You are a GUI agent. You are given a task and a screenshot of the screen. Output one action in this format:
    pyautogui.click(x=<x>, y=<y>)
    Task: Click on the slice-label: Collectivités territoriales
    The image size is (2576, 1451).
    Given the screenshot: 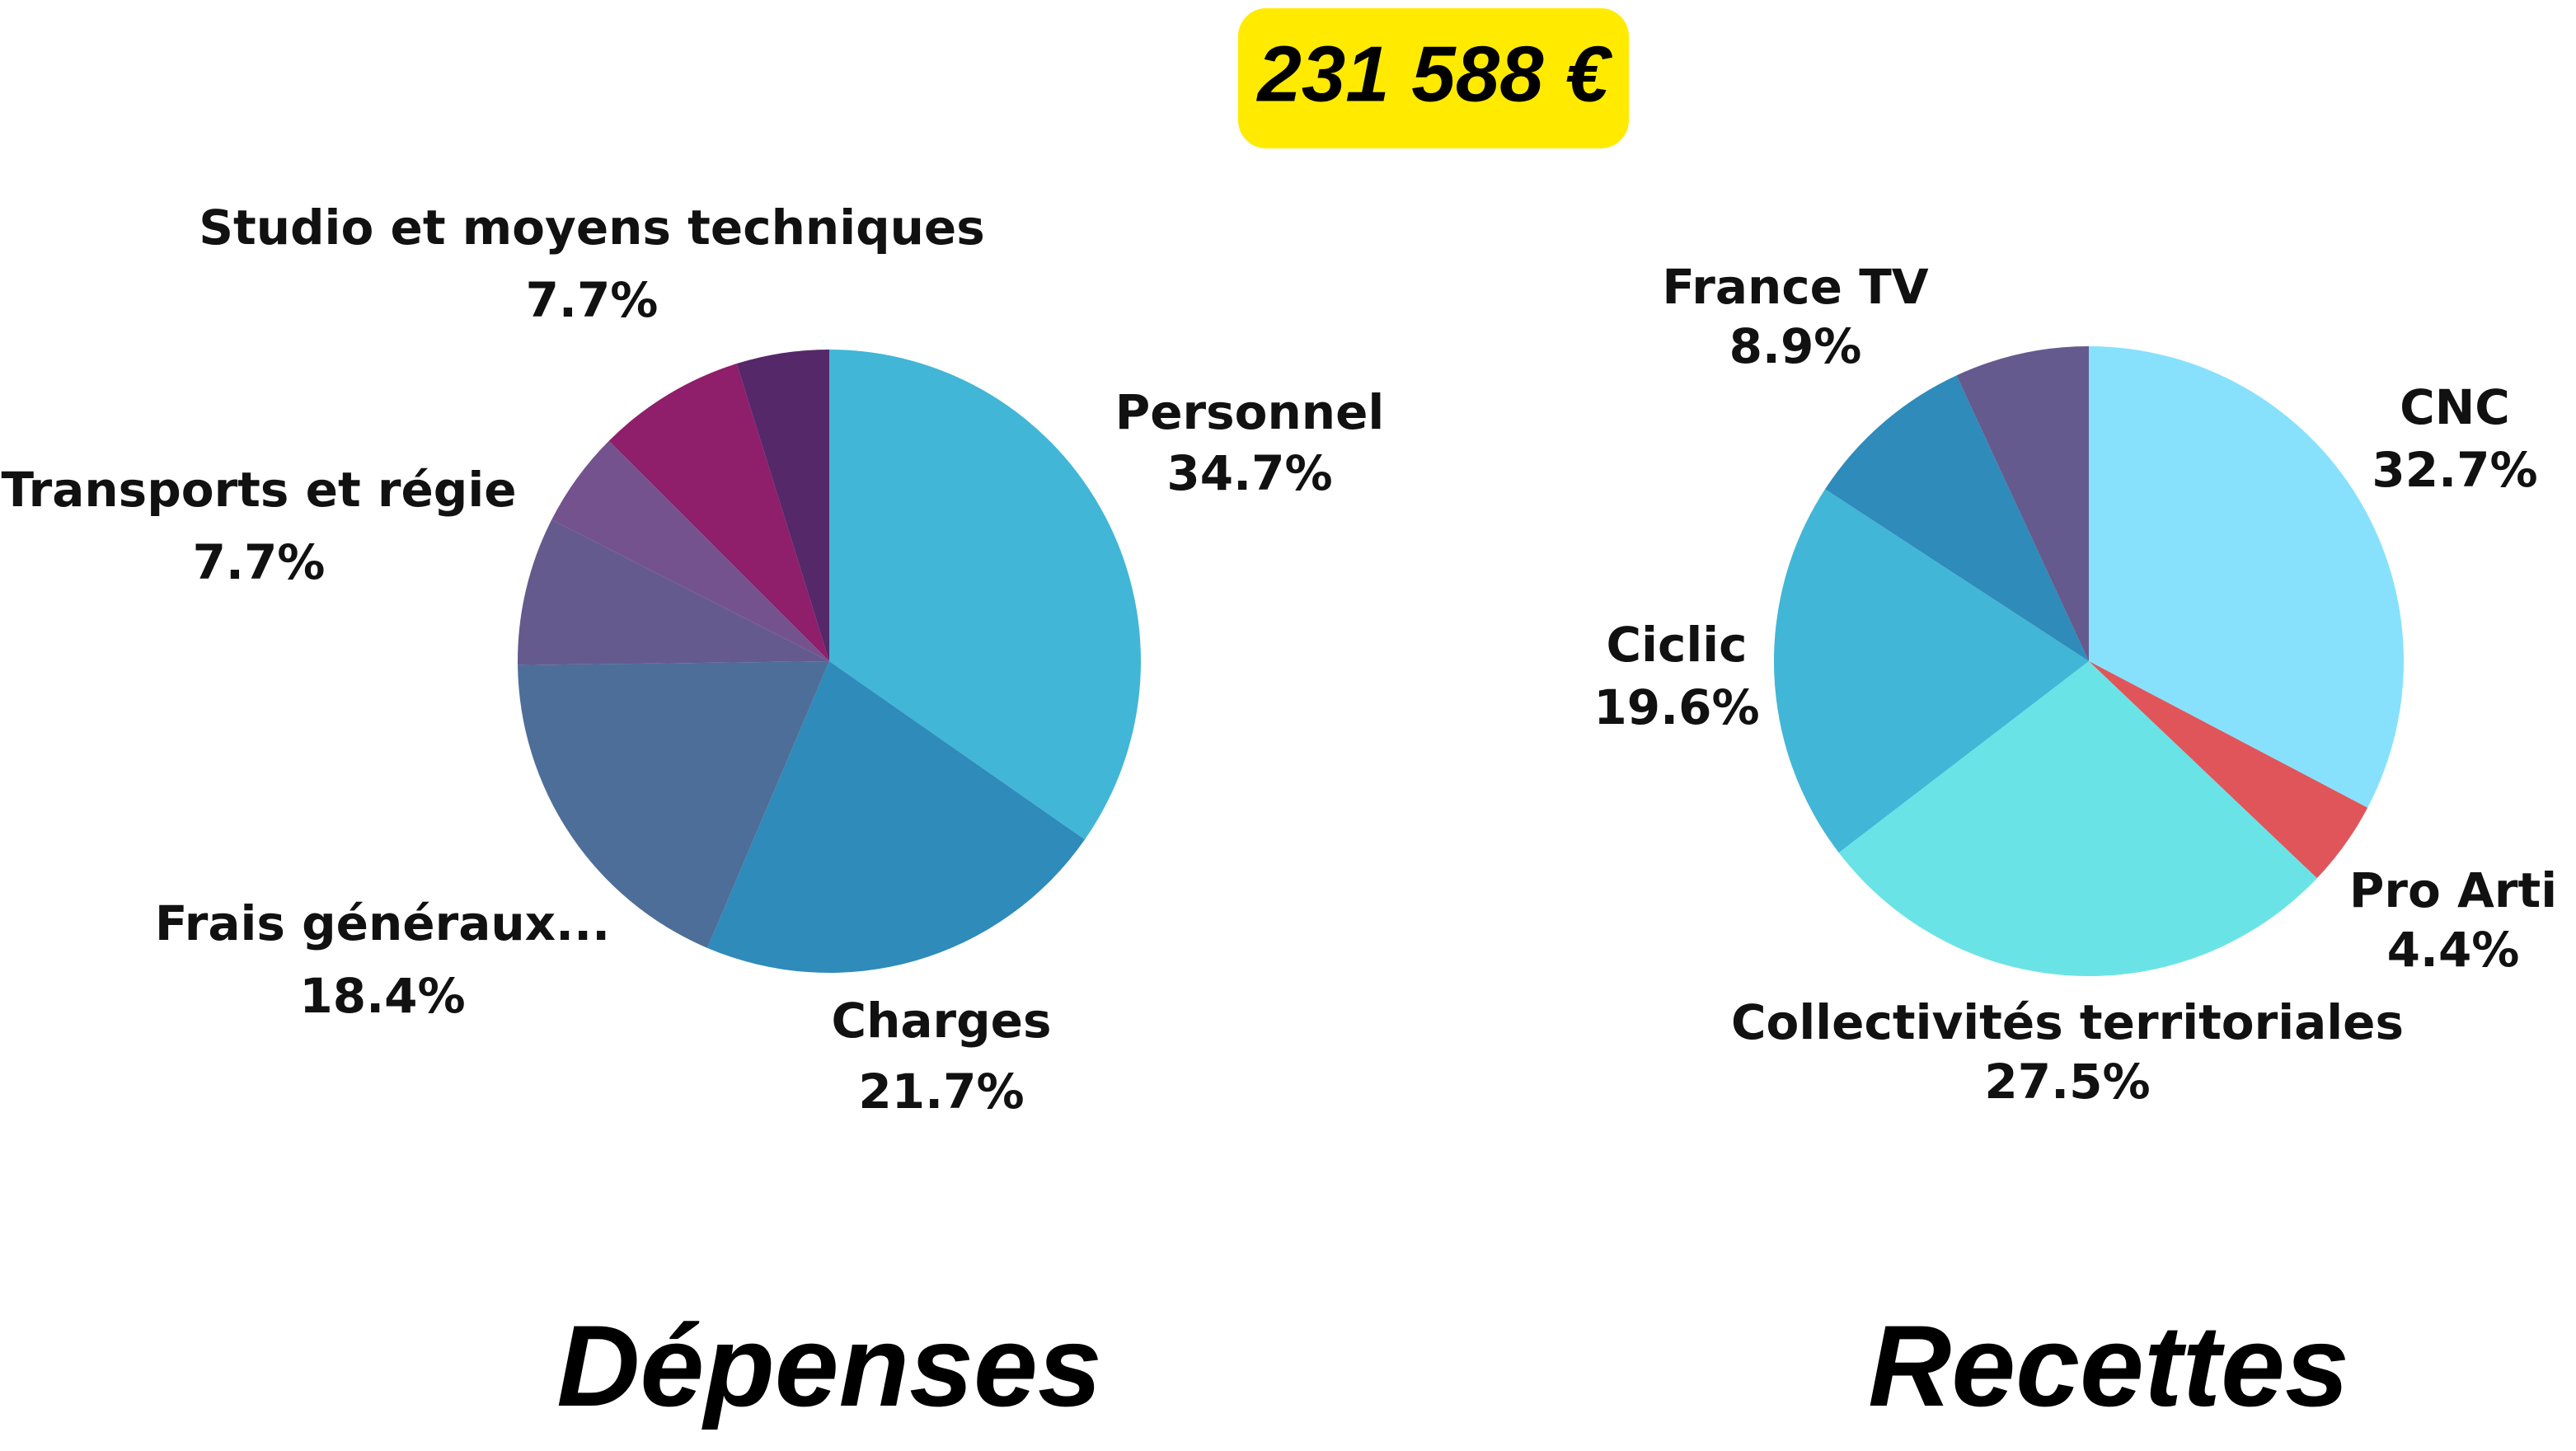 What is the action you would take?
    pyautogui.click(x=2068, y=1022)
    